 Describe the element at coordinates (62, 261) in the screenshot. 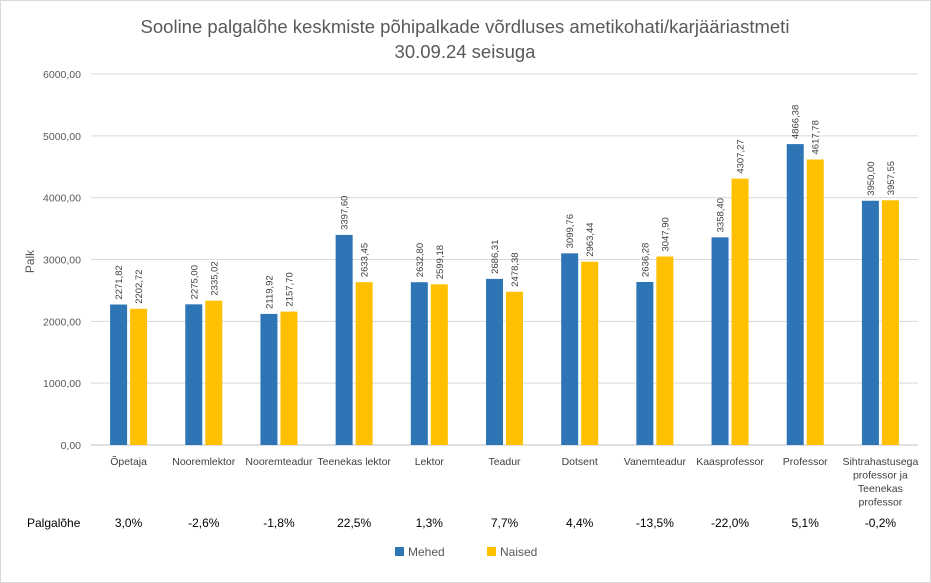

I see `y-tick-label: 3000,00` at that location.